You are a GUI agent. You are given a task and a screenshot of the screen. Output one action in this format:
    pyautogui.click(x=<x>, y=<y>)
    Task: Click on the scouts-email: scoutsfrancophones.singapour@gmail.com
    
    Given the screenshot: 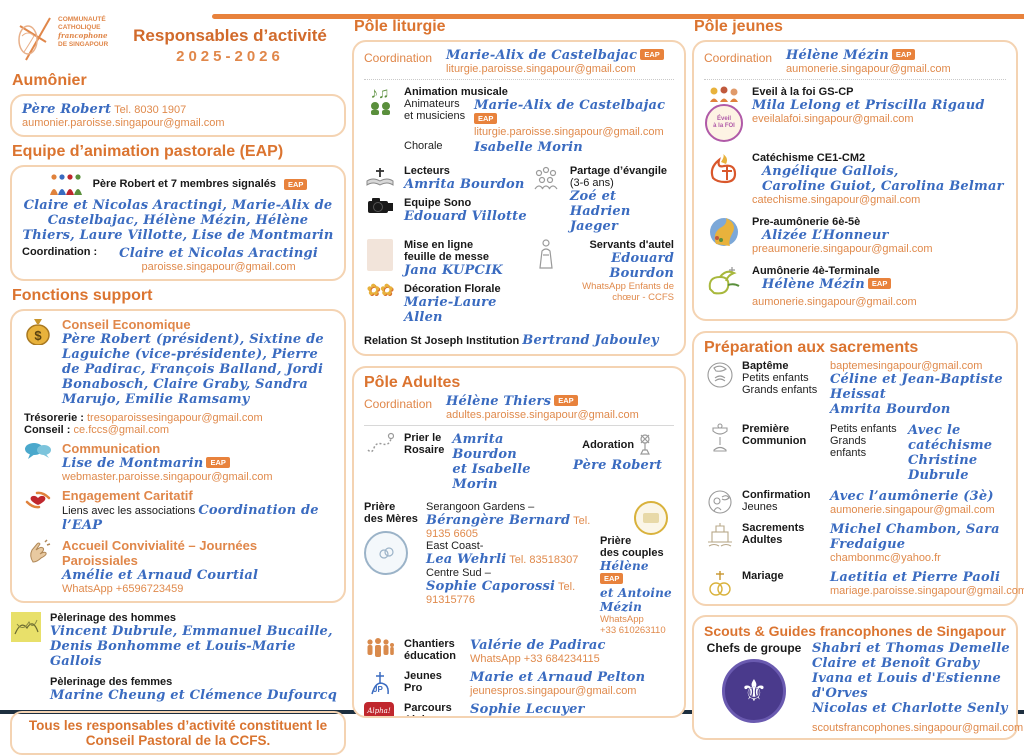 What is the action you would take?
    pyautogui.click(x=918, y=728)
    